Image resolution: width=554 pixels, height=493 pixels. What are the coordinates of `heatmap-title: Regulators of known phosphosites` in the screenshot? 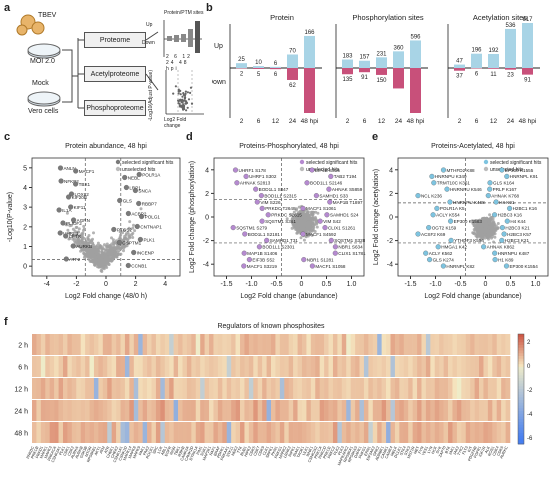 It's located at (271, 326).